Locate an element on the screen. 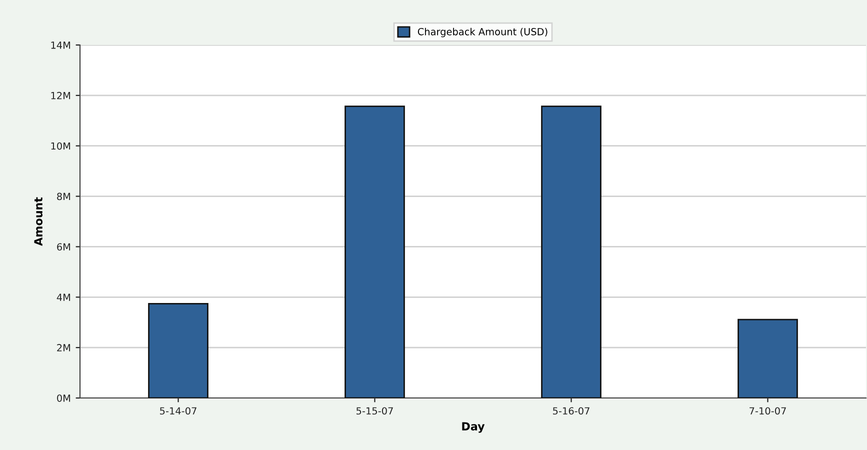 Image resolution: width=867 pixels, height=450 pixels. y-tick-label: 0M is located at coordinates (63, 398).